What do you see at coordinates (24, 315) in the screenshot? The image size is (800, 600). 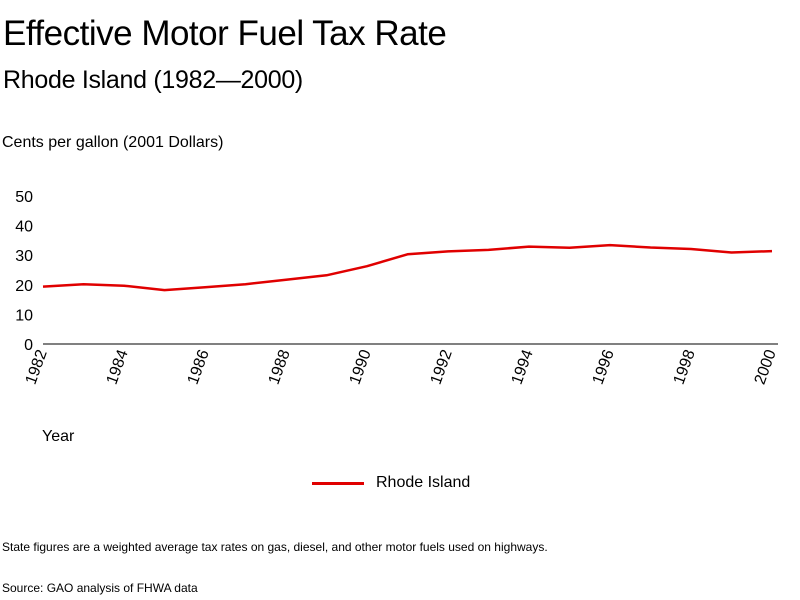 I see `y-tick-label: 10` at bounding box center [24, 315].